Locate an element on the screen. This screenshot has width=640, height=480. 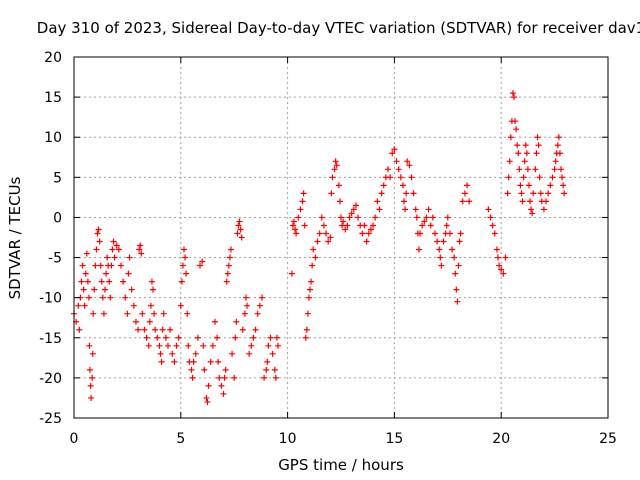
y-tick-label: 20 is located at coordinates (53, 58).